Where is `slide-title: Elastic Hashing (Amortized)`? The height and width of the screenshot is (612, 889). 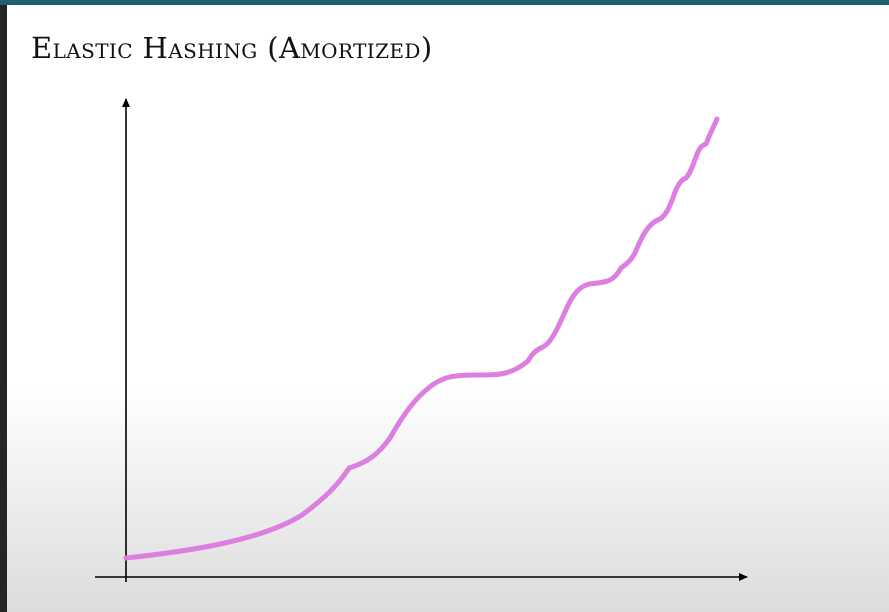
slide-title: Elastic Hashing (Amortized) is located at coordinates (232, 48).